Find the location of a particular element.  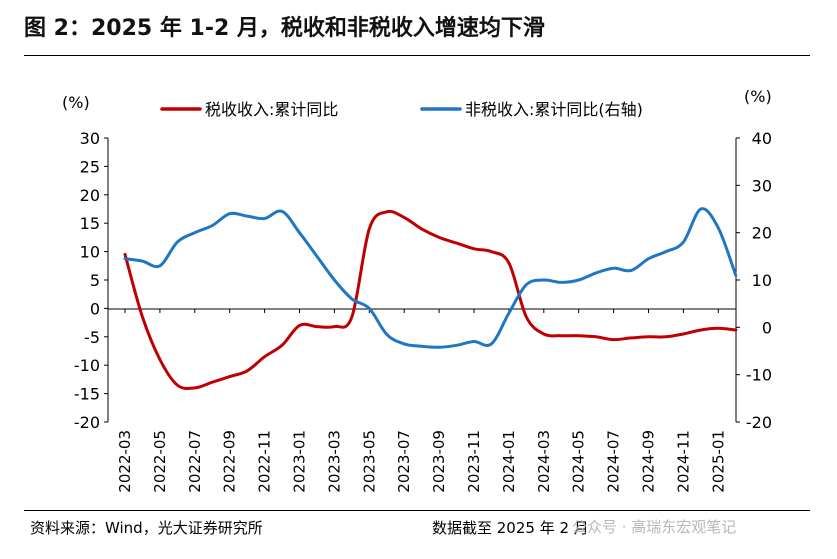

left-tick-label: 25 is located at coordinates (90, 166).